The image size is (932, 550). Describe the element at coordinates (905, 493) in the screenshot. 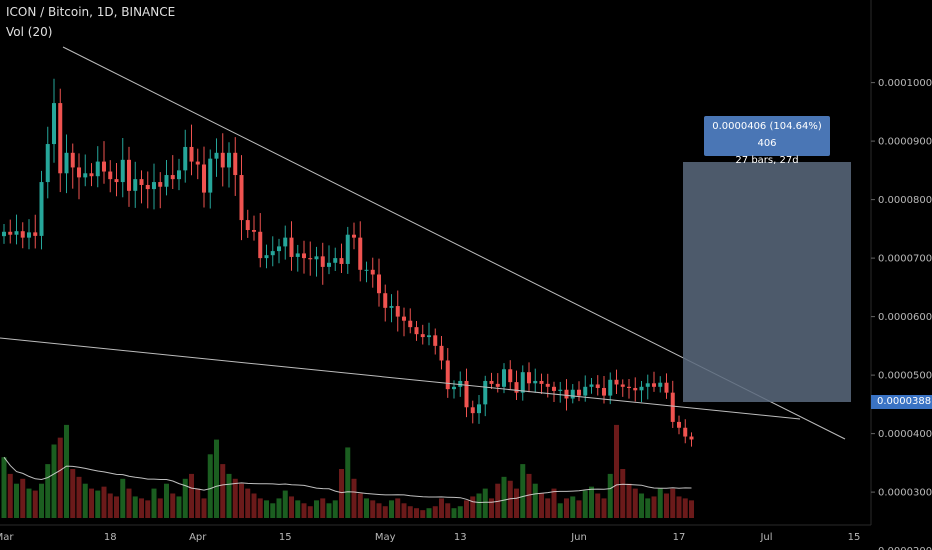

I see `price-tick-label: 0.0000300` at that location.